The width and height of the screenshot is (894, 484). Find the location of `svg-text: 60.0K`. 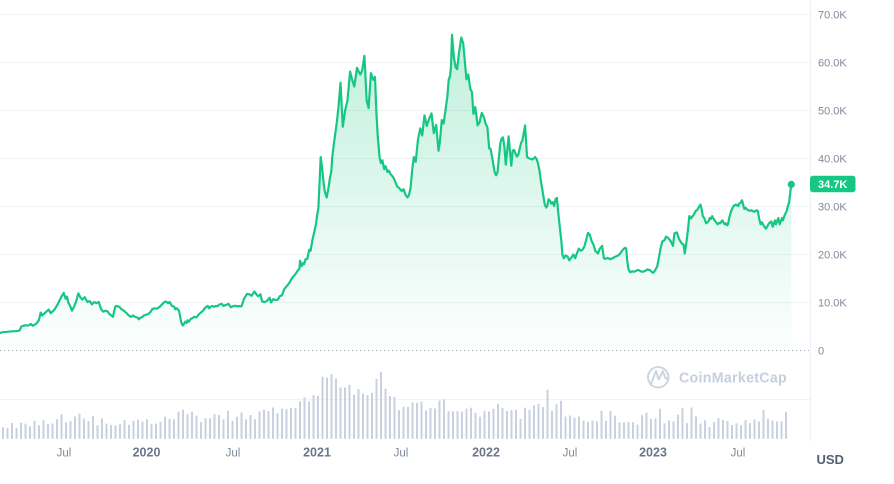

svg-text: 60.0K is located at coordinates (832, 64).